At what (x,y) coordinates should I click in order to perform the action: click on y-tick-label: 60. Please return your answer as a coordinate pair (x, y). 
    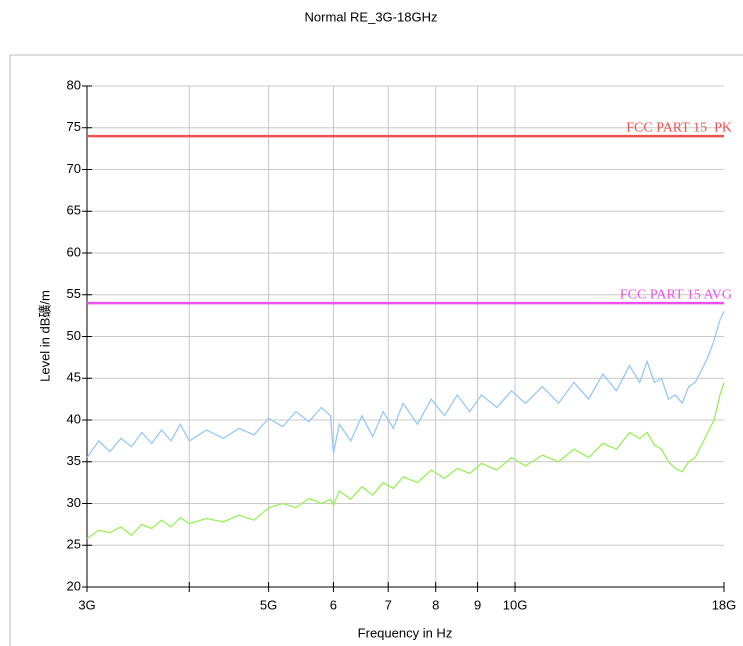
    Looking at the image, I should click on (74, 251).